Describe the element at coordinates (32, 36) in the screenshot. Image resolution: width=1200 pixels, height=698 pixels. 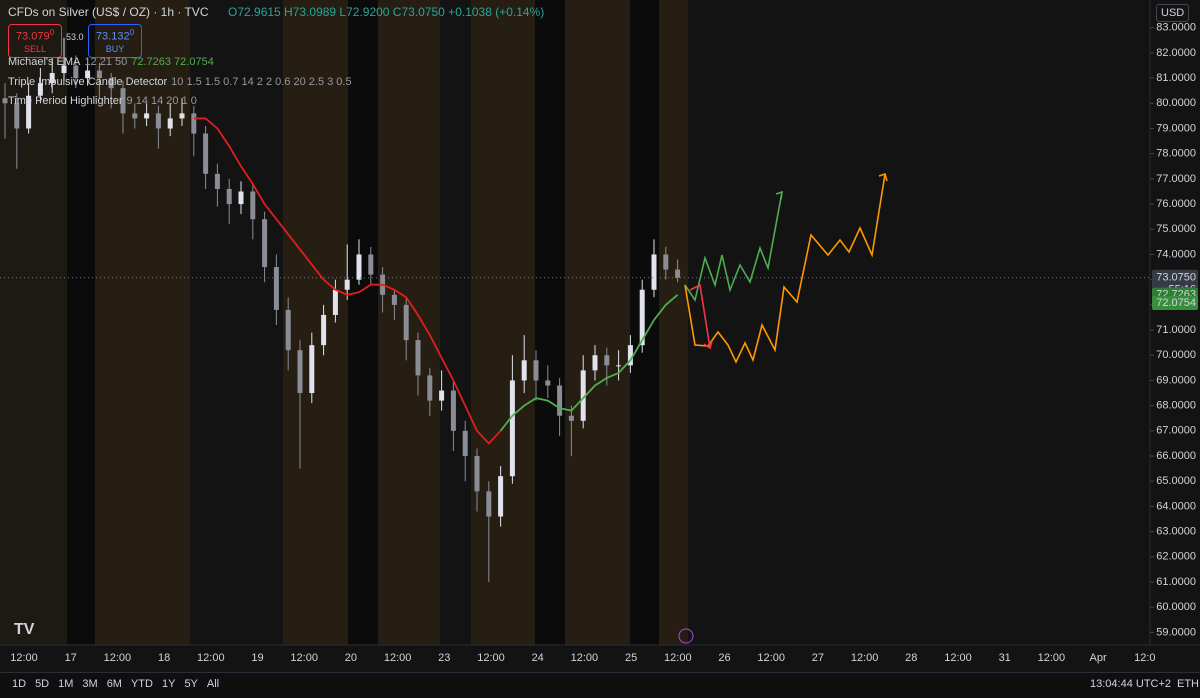
I see `sell-price: 73.079` at that location.